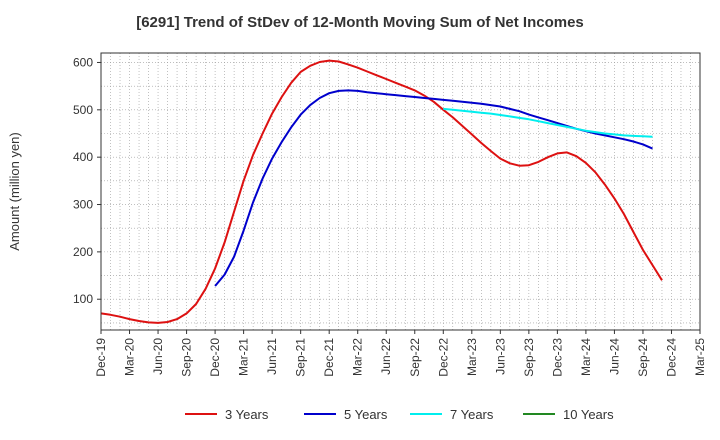 The height and width of the screenshot is (440, 720). I want to click on legend-label-3-years: 3 Years, so click(247, 414).